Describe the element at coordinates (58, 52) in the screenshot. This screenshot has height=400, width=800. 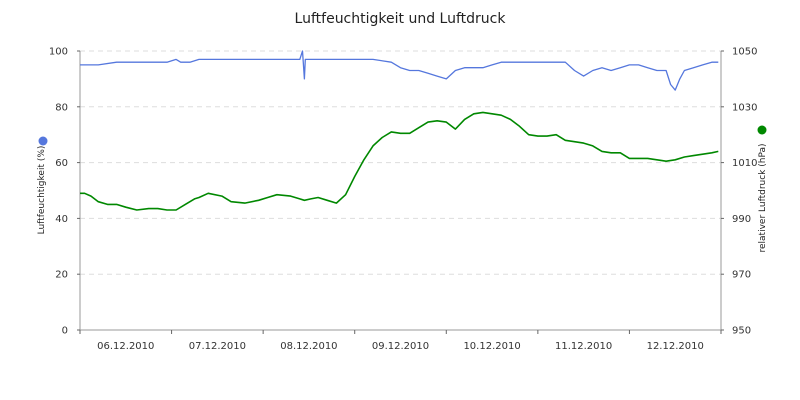
I see `left-tick-label: 100` at that location.